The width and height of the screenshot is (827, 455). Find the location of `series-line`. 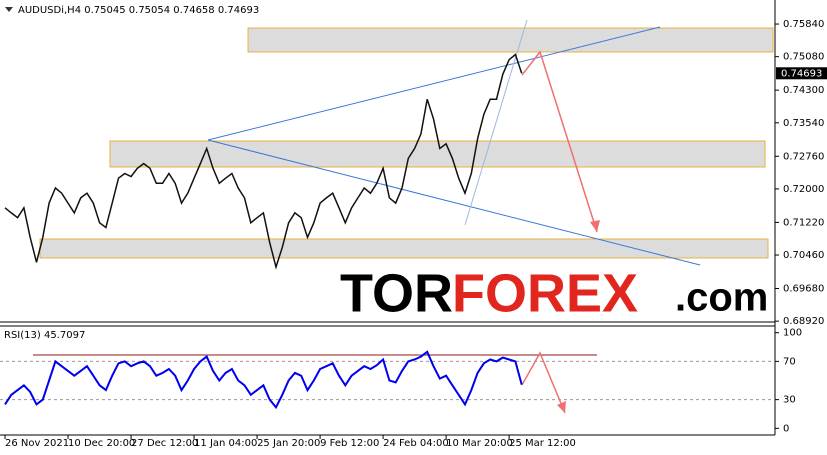

series-line is located at coordinates (263, 380).